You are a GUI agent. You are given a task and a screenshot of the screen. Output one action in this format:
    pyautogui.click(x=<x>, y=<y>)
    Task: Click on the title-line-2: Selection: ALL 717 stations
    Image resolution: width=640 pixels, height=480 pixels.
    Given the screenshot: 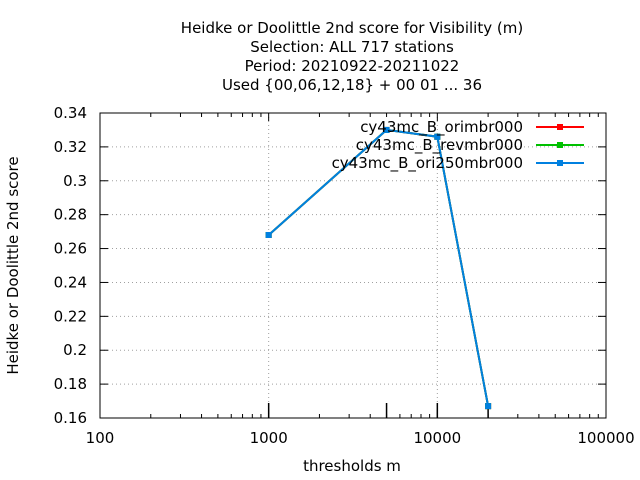 What is the action you would take?
    pyautogui.click(x=352, y=47)
    